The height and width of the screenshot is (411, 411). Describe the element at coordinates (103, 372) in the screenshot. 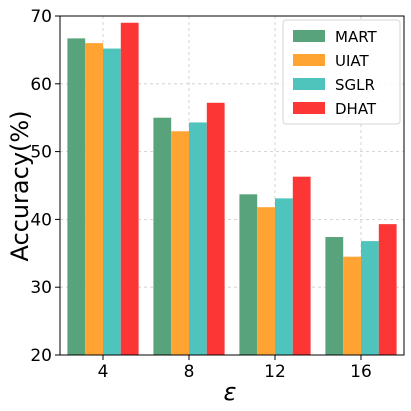

I see `x-tick-label: 4` at that location.